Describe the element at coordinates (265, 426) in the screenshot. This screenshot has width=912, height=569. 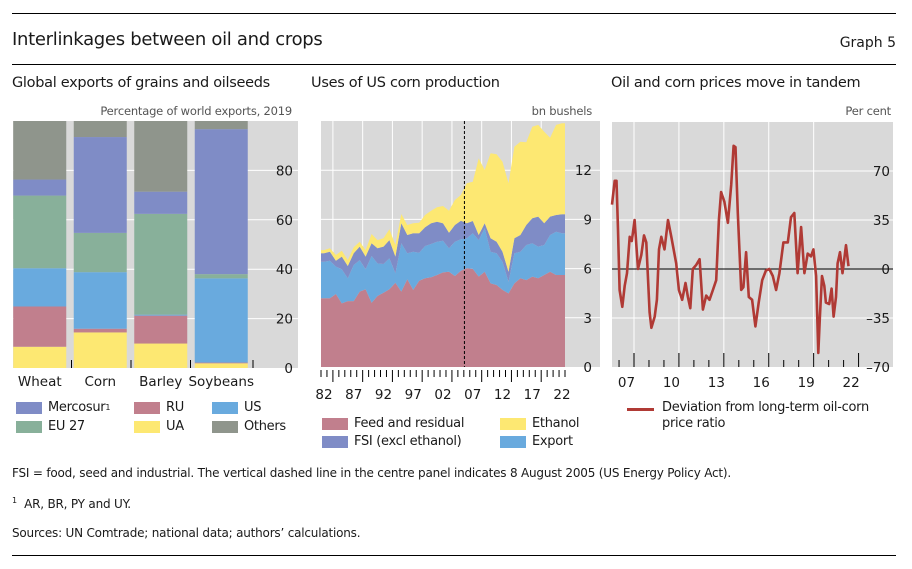
I see `legend-label-others: Others` at that location.